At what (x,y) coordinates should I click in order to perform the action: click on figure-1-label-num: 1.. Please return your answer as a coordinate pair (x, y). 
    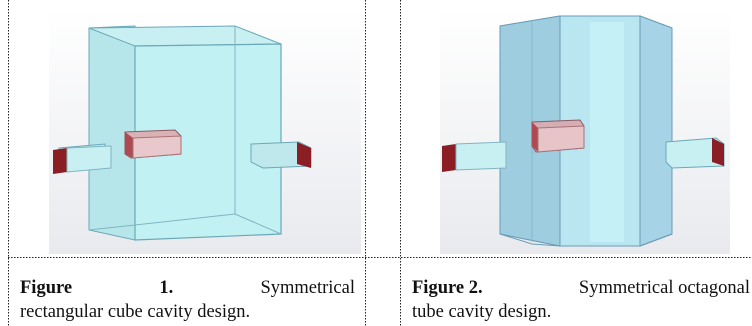
    Looking at the image, I should click on (166, 288).